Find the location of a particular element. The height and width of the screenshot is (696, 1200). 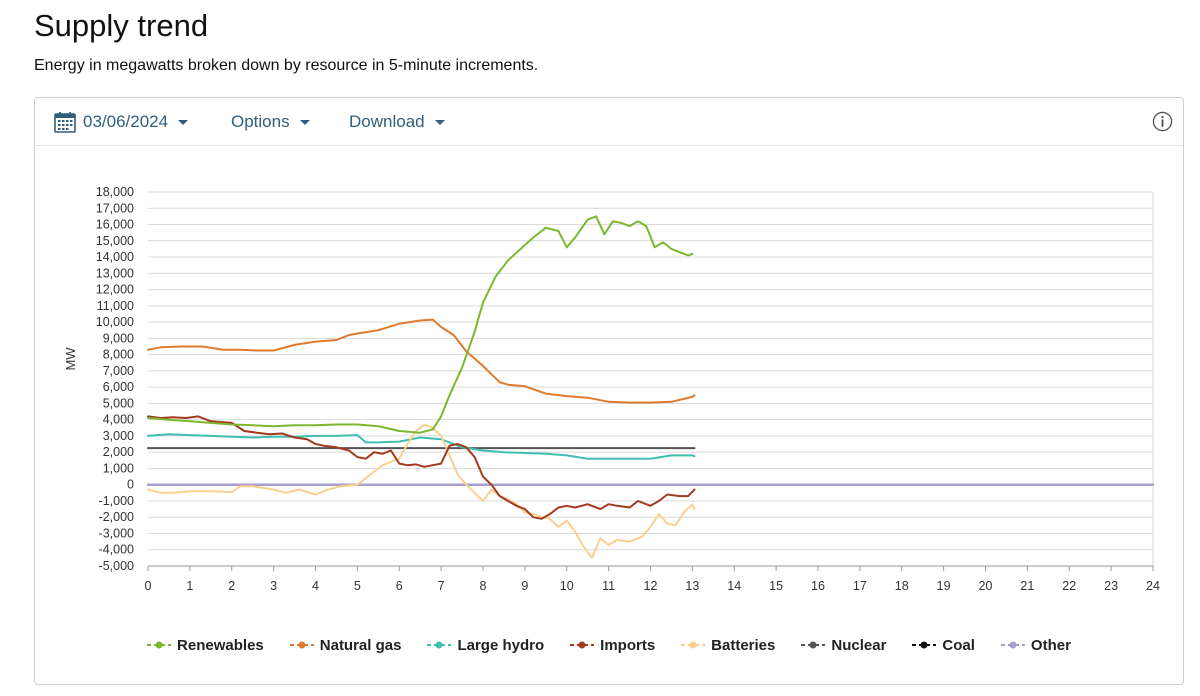

legend-item-imports: Imports is located at coordinates (612, 645).